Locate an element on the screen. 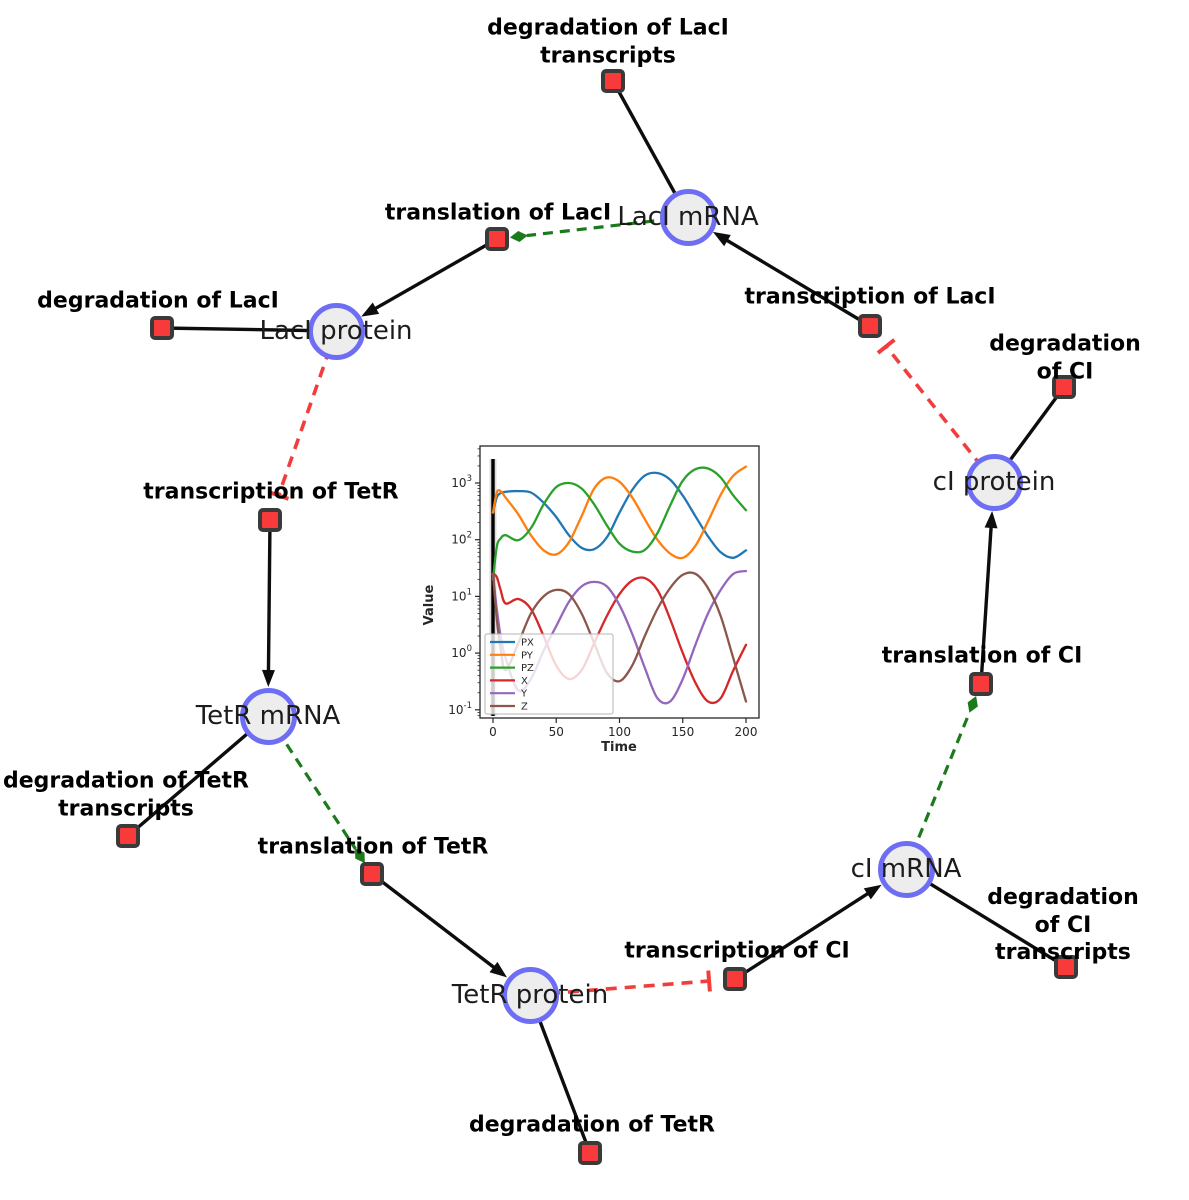 This screenshot has height=1200, width=1189. x-tick-label-0: 0 is located at coordinates (493, 732).